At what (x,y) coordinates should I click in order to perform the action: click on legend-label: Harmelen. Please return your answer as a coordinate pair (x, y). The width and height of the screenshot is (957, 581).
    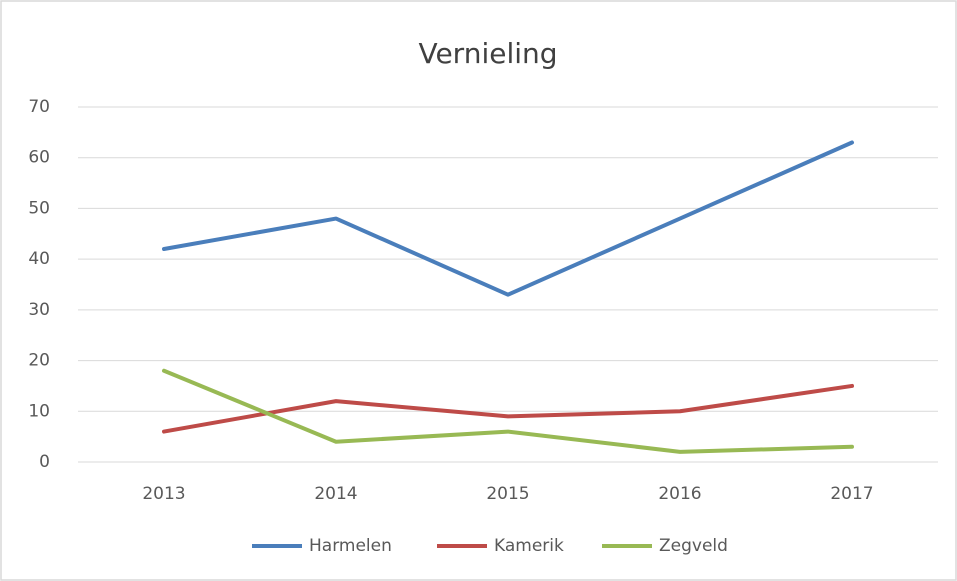
    Looking at the image, I should click on (350, 546).